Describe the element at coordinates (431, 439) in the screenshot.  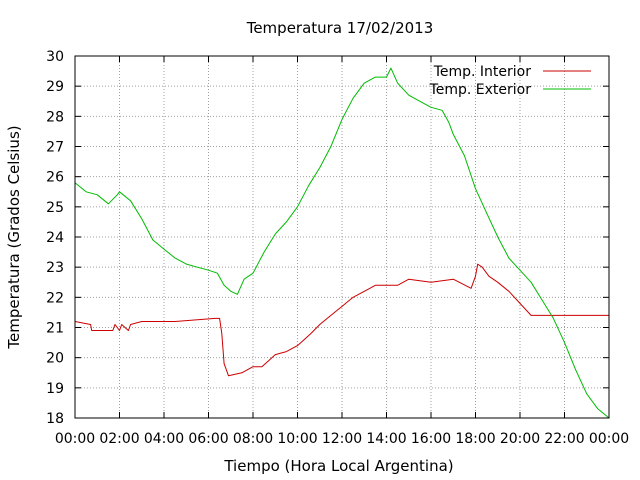
I see `x-tick-label: 16:00` at that location.